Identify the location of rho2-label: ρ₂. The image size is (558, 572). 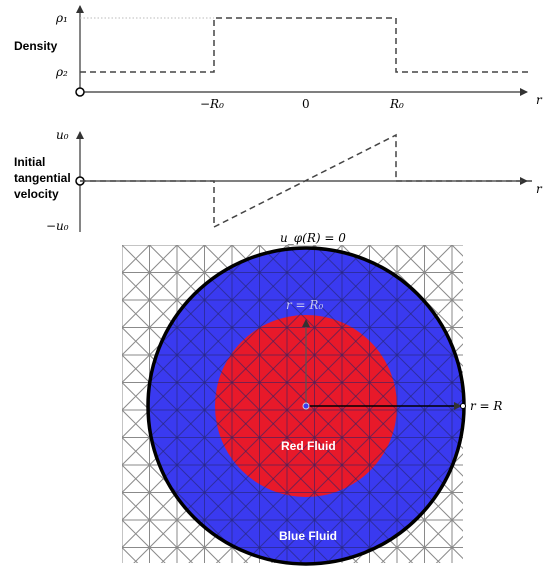
(61, 72).